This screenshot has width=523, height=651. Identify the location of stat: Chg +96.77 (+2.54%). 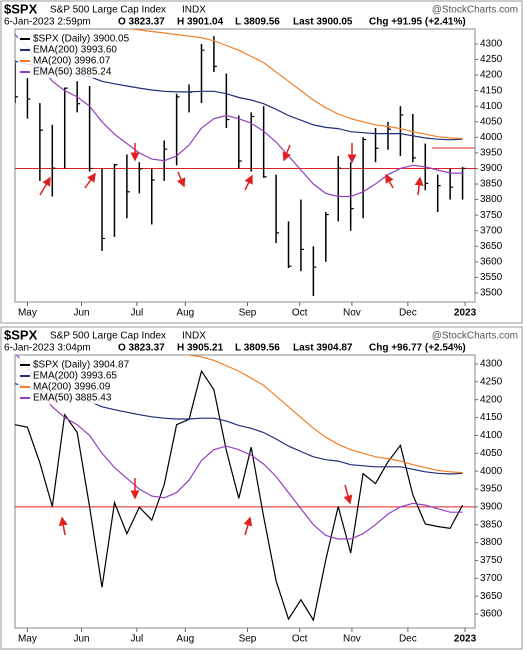
(417, 348).